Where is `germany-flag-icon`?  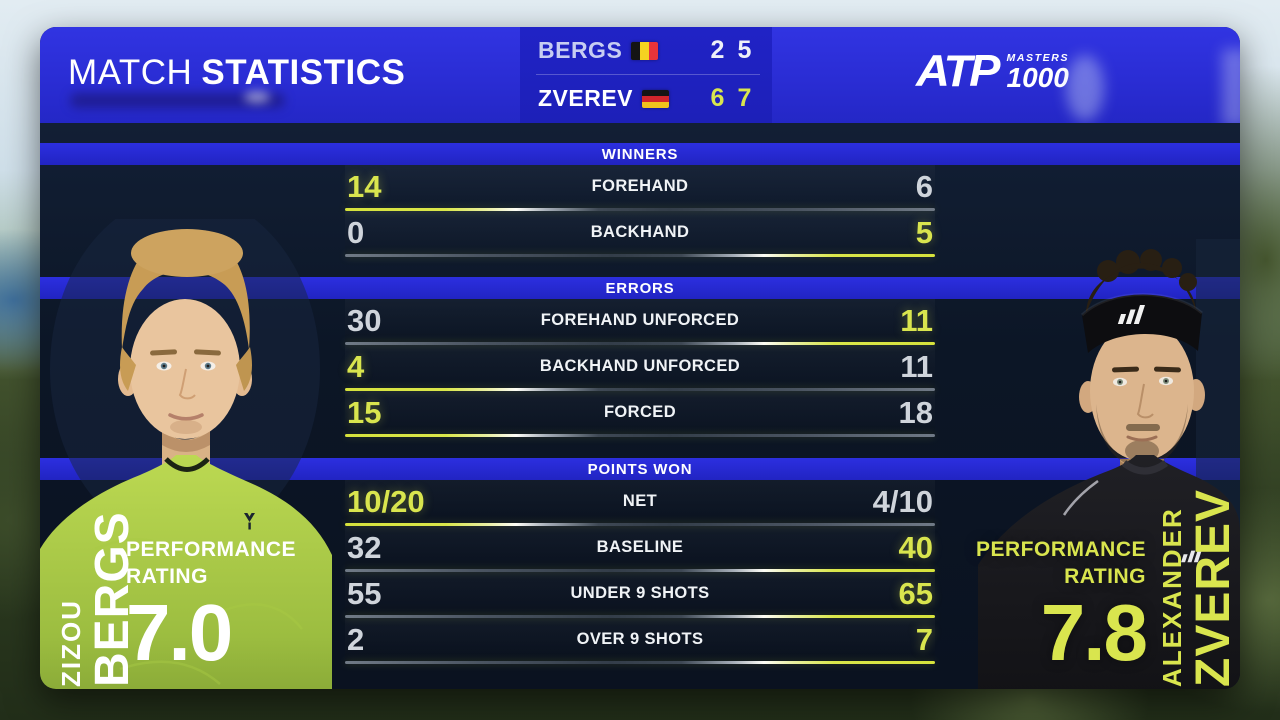
germany-flag-icon is located at coordinates (656, 98).